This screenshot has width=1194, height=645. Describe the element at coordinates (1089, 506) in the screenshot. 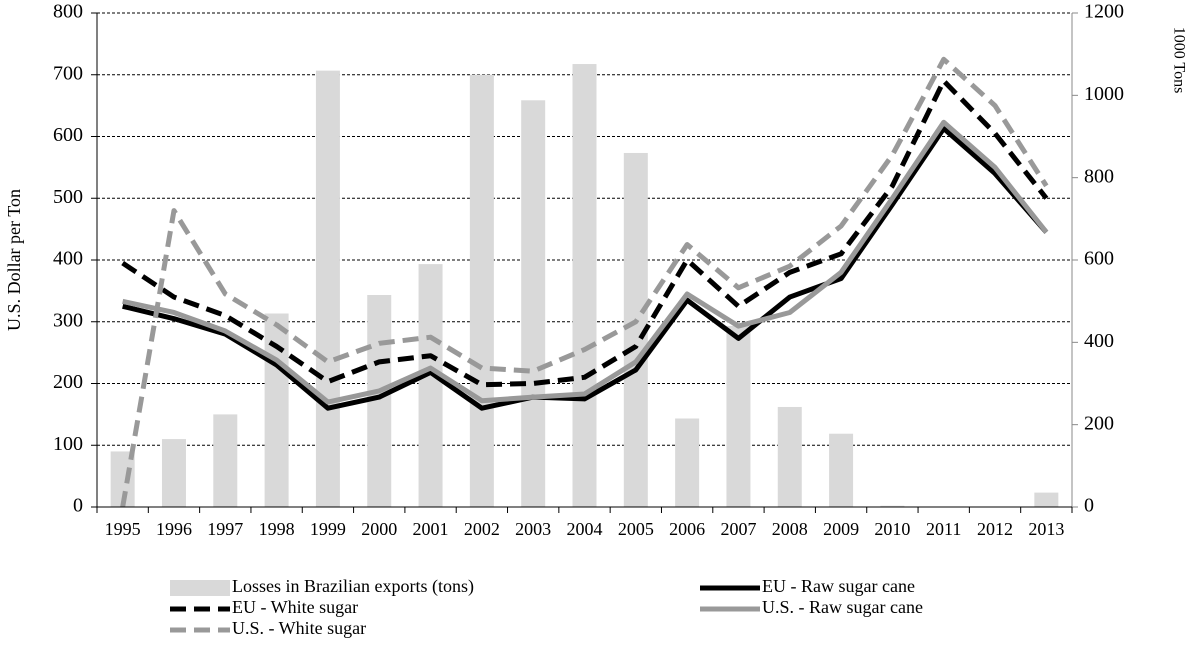

I see `y2-tick-label: 0` at that location.